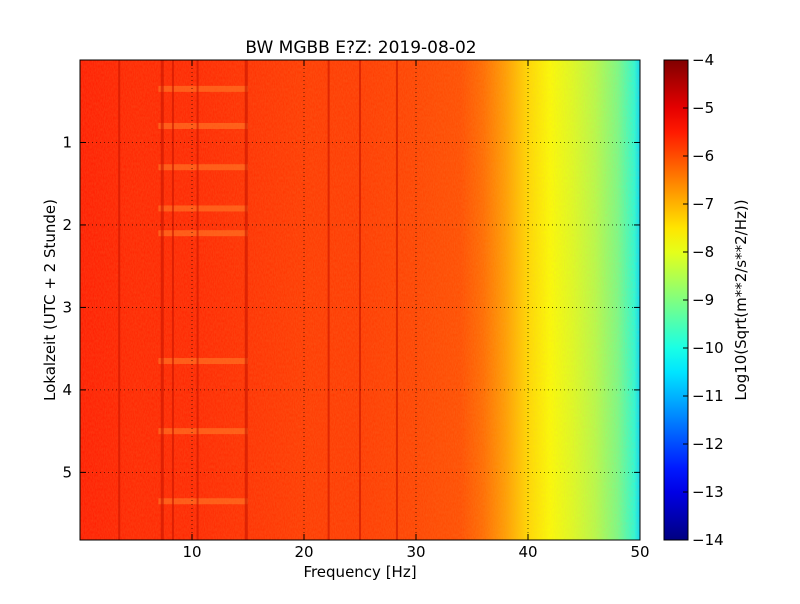 The width and height of the screenshot is (800, 604). What do you see at coordinates (708, 348) in the screenshot?
I see `colorbar-tick-label: −10` at bounding box center [708, 348].